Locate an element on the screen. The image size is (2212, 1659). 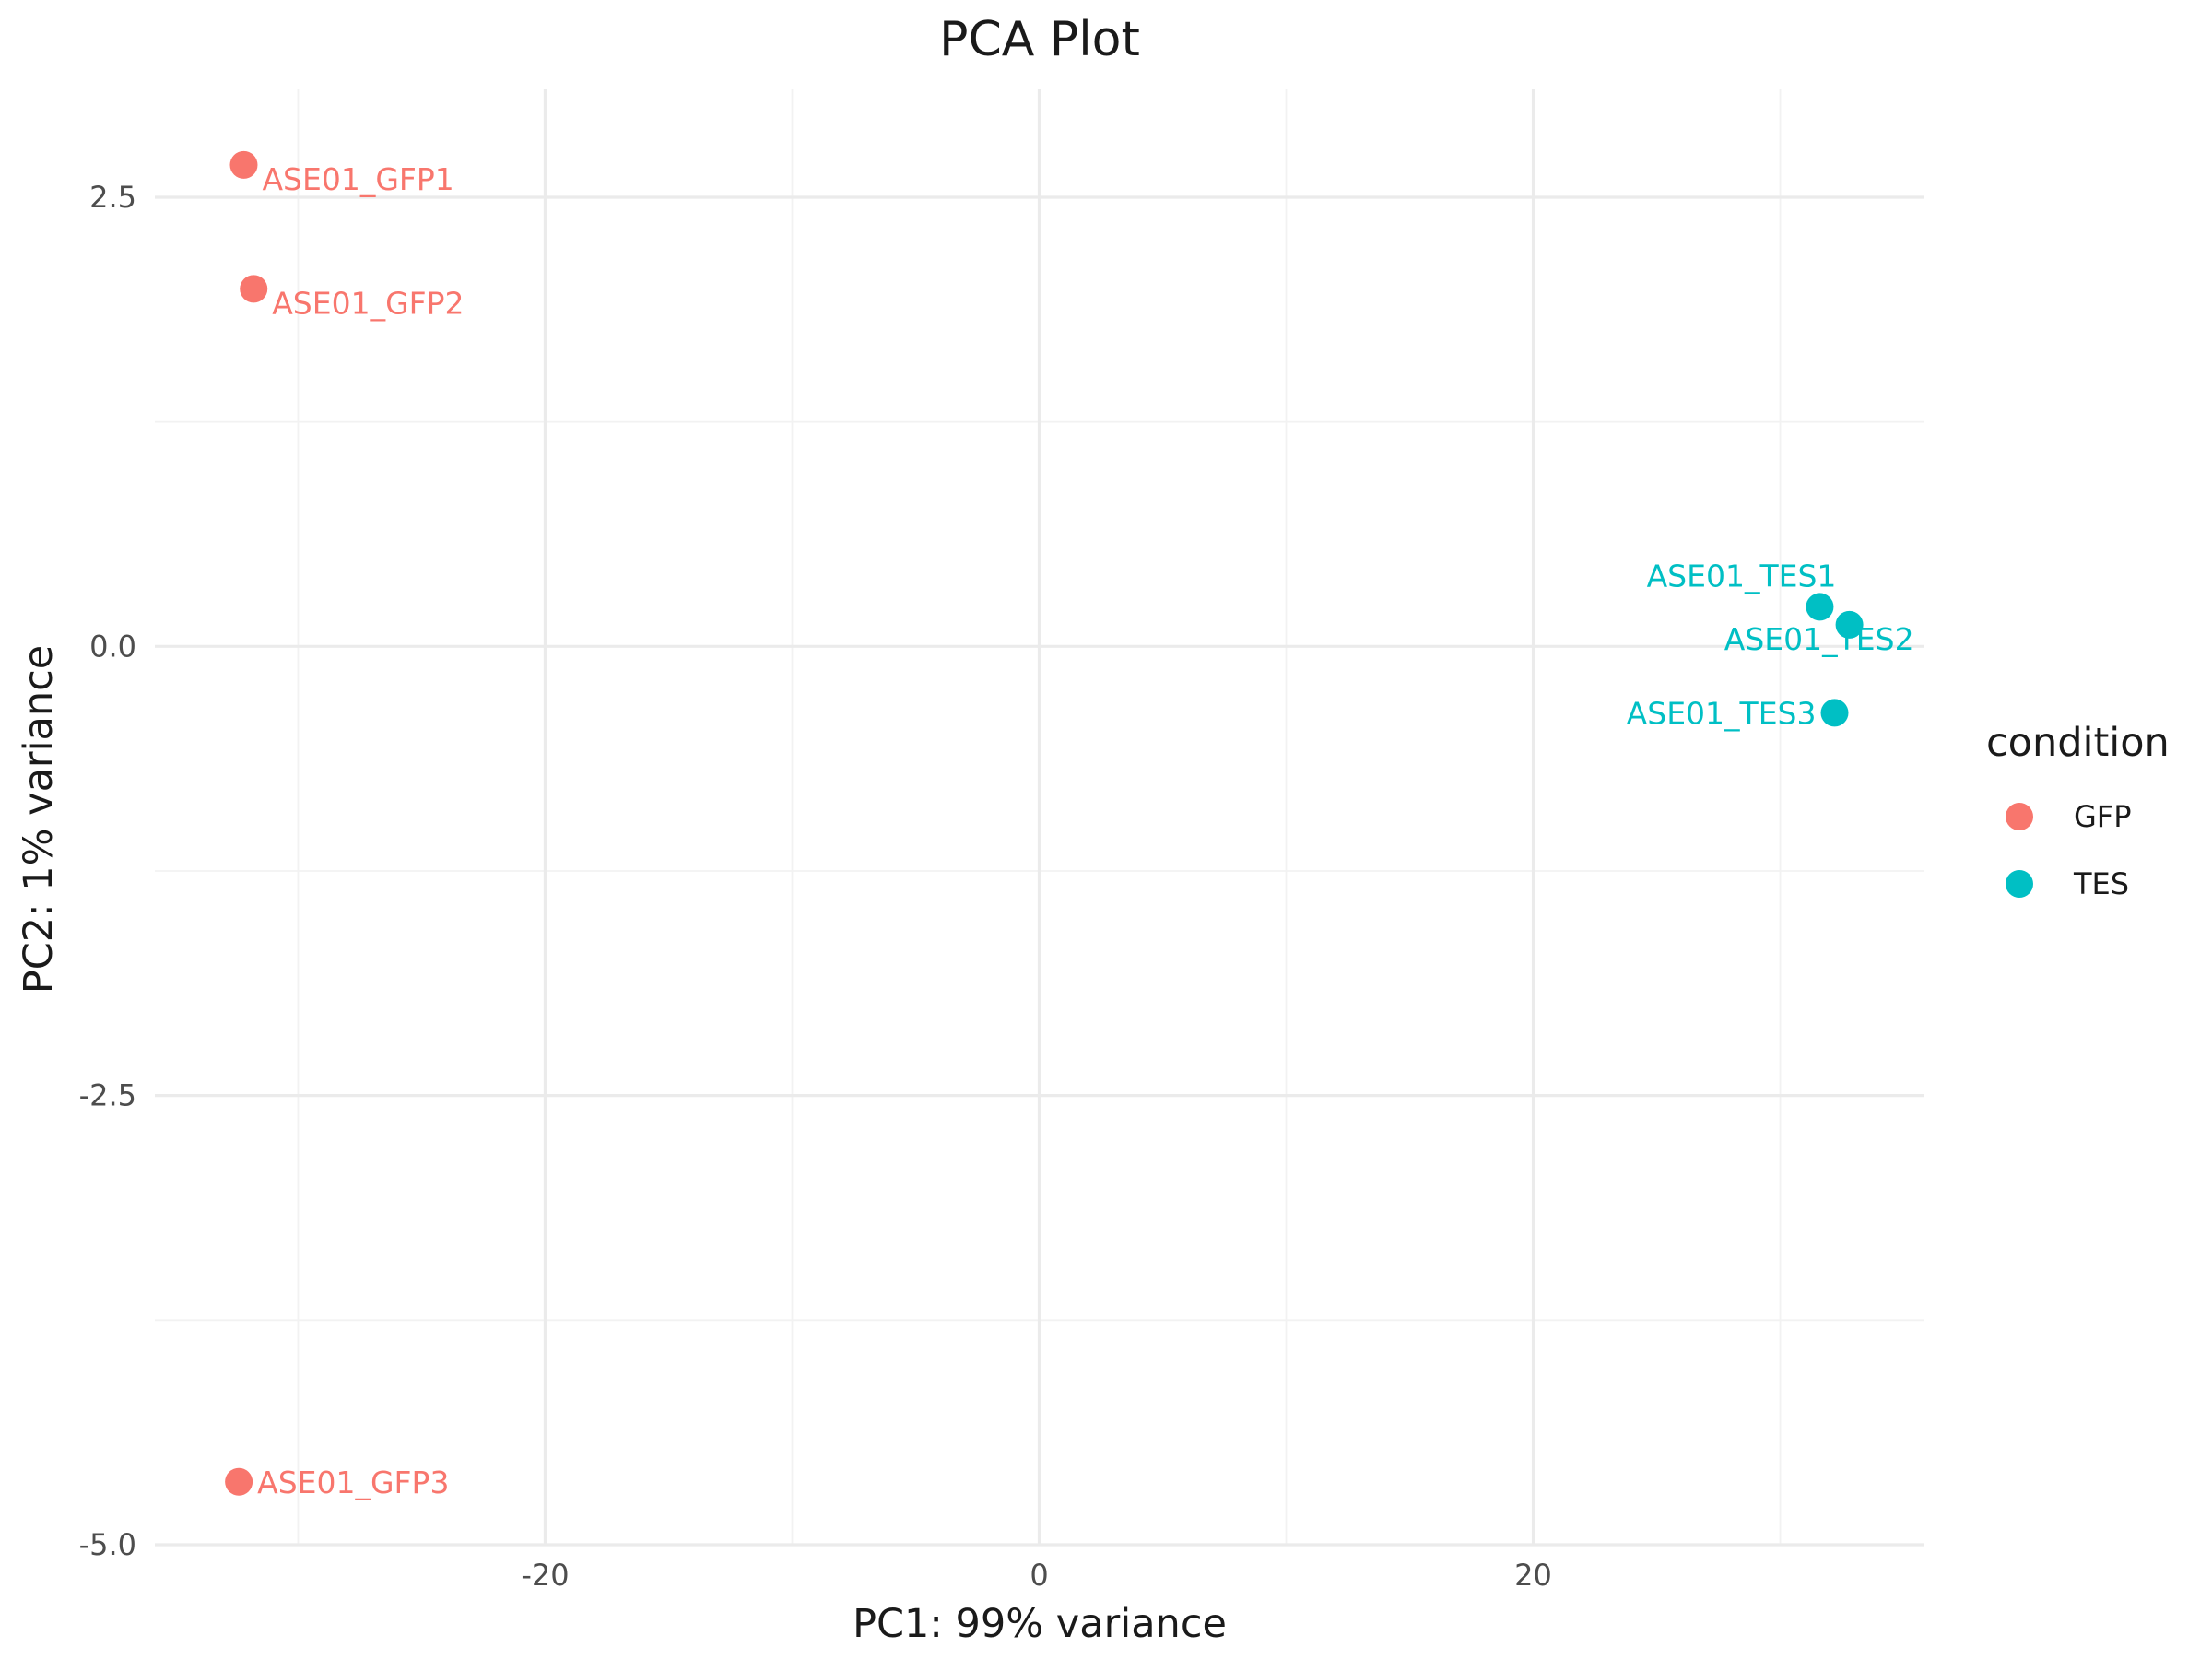
y-tick-label: 0.0 is located at coordinates (112, 646).